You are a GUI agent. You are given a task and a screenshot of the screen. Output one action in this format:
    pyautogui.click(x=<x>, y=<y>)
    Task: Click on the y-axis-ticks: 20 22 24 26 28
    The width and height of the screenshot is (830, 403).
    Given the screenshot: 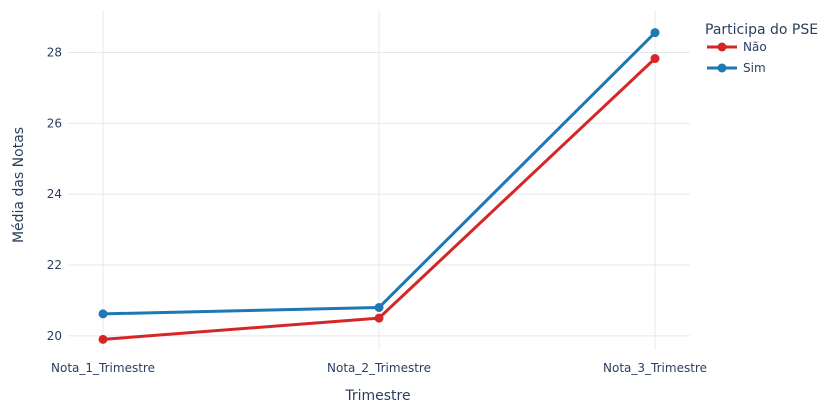 What is the action you would take?
    pyautogui.click(x=54, y=194)
    